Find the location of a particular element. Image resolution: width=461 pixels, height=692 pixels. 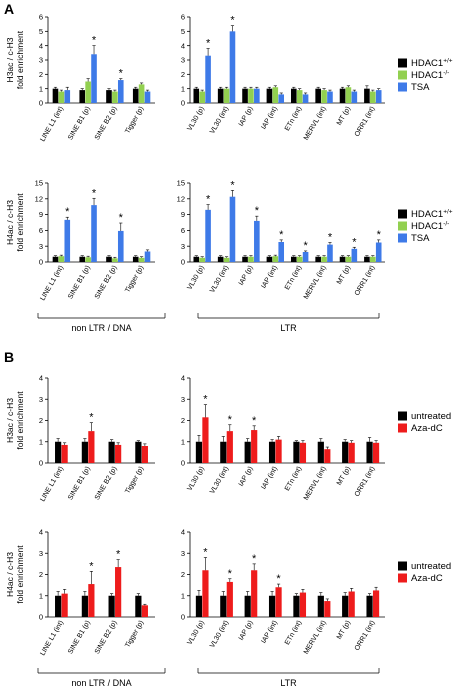

legend-label: untreated is located at coordinates (431, 566).